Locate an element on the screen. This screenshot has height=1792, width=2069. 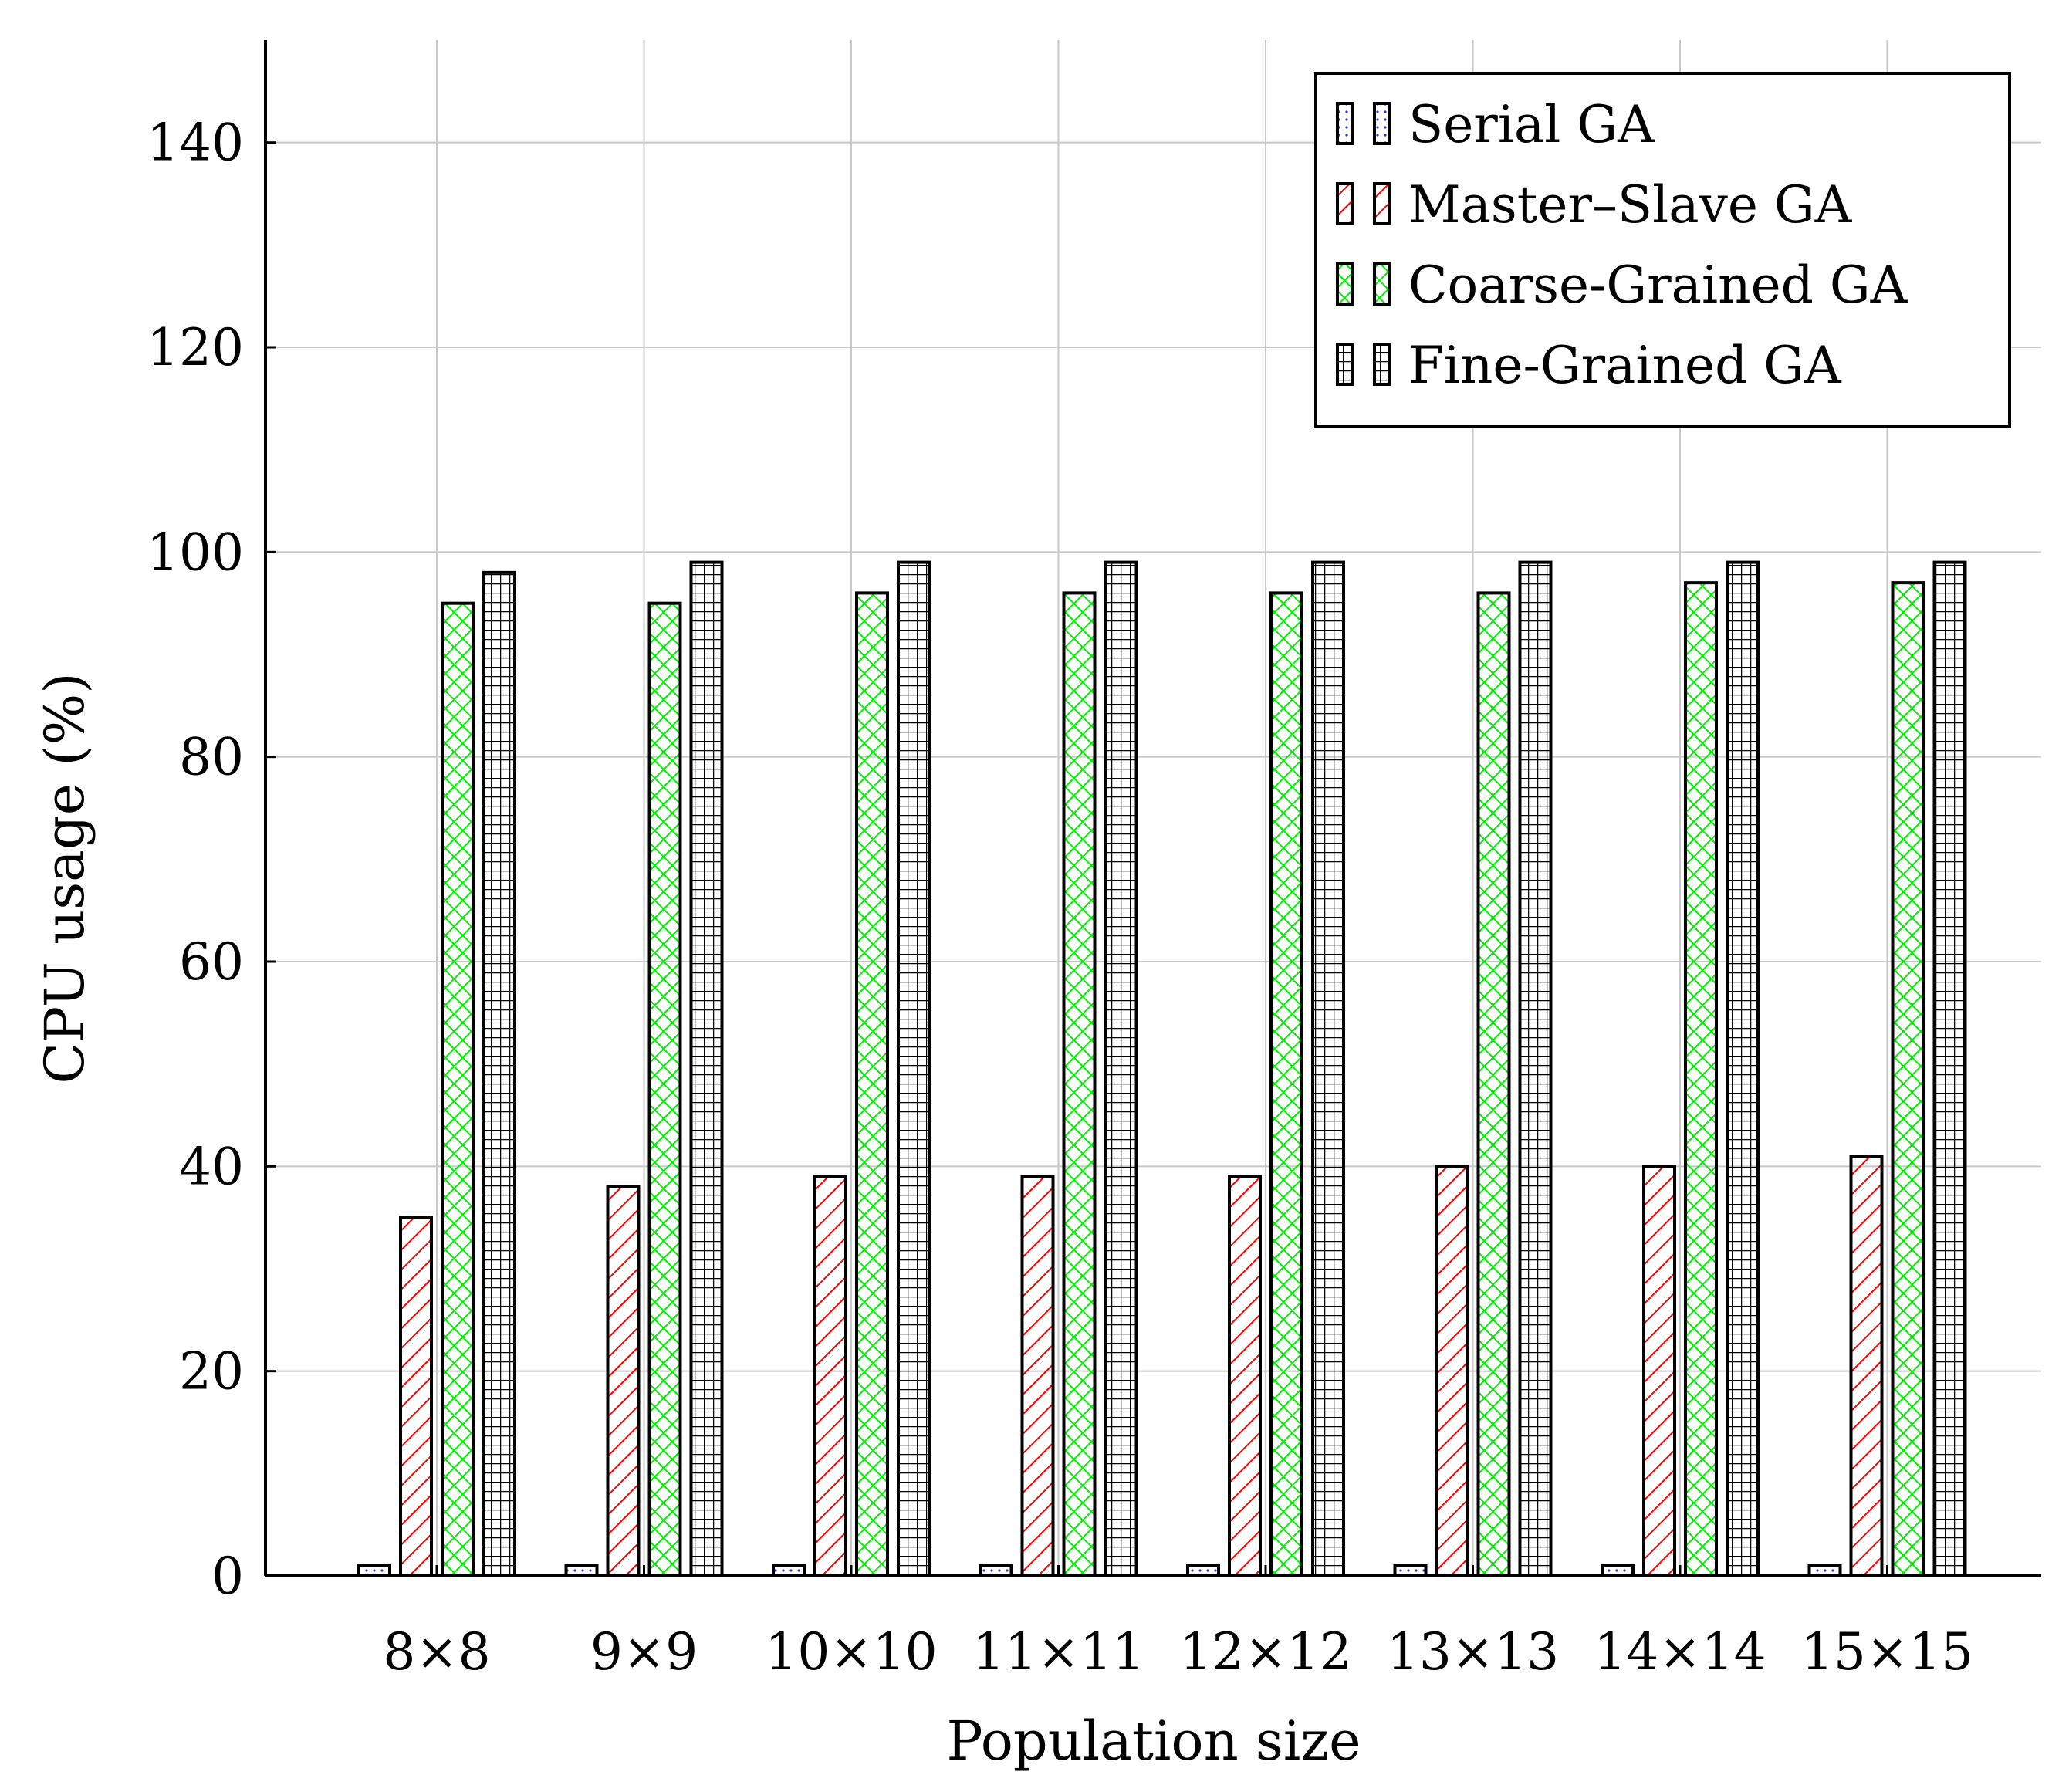
legend-label-serial-ga: Serial GA is located at coordinates (1531, 124).